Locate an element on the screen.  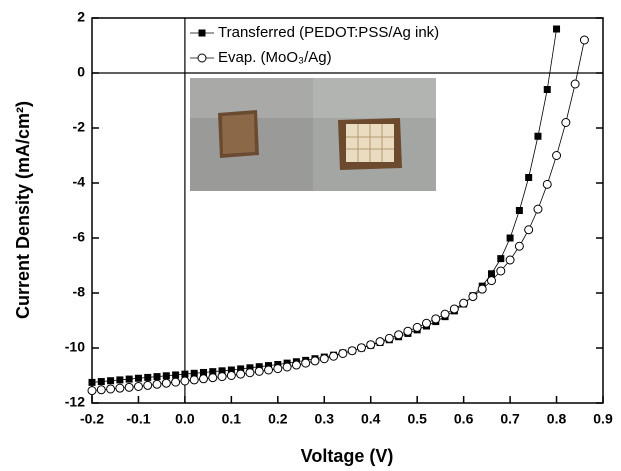
y-tick-label: 0 is located at coordinates (81, 72).